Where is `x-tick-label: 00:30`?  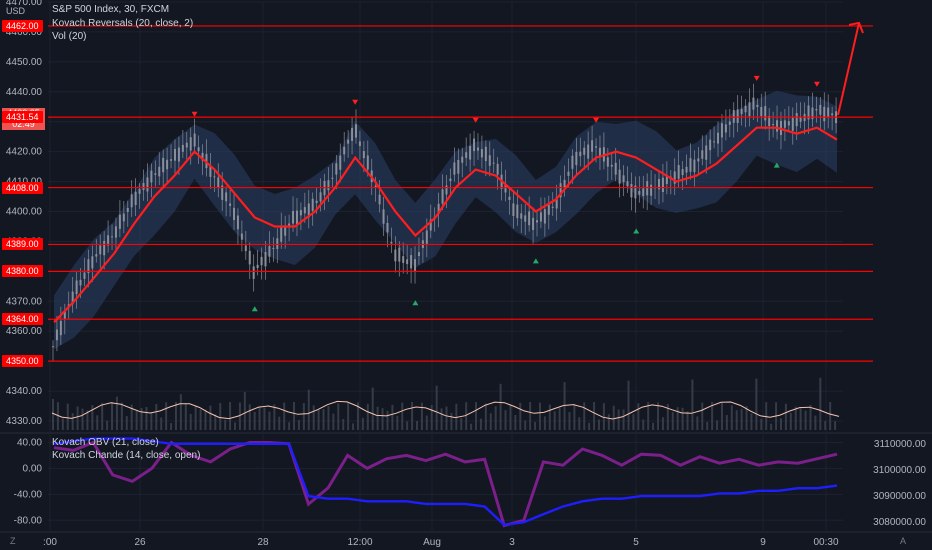
x-tick-label: 00:30 is located at coordinates (825, 542).